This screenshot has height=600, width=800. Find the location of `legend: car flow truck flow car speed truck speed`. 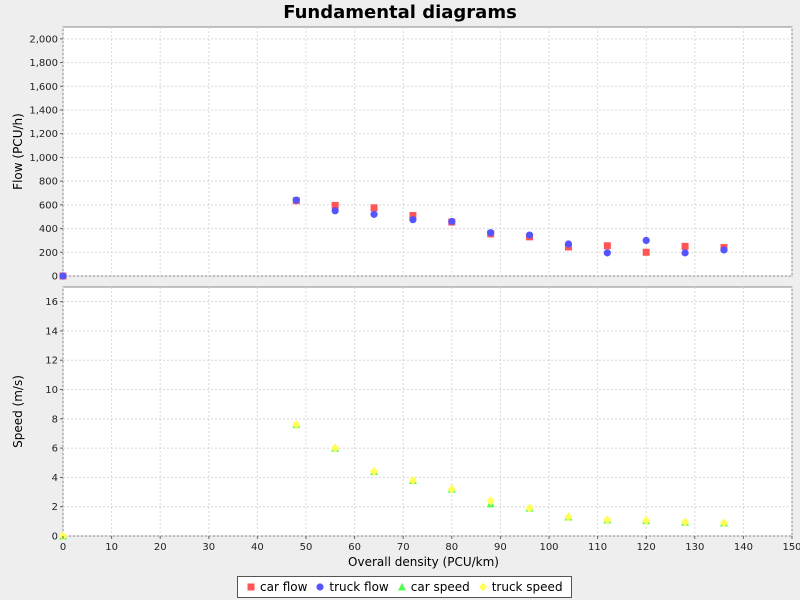

legend: car flow truck flow car speed truck speed is located at coordinates (404, 587).